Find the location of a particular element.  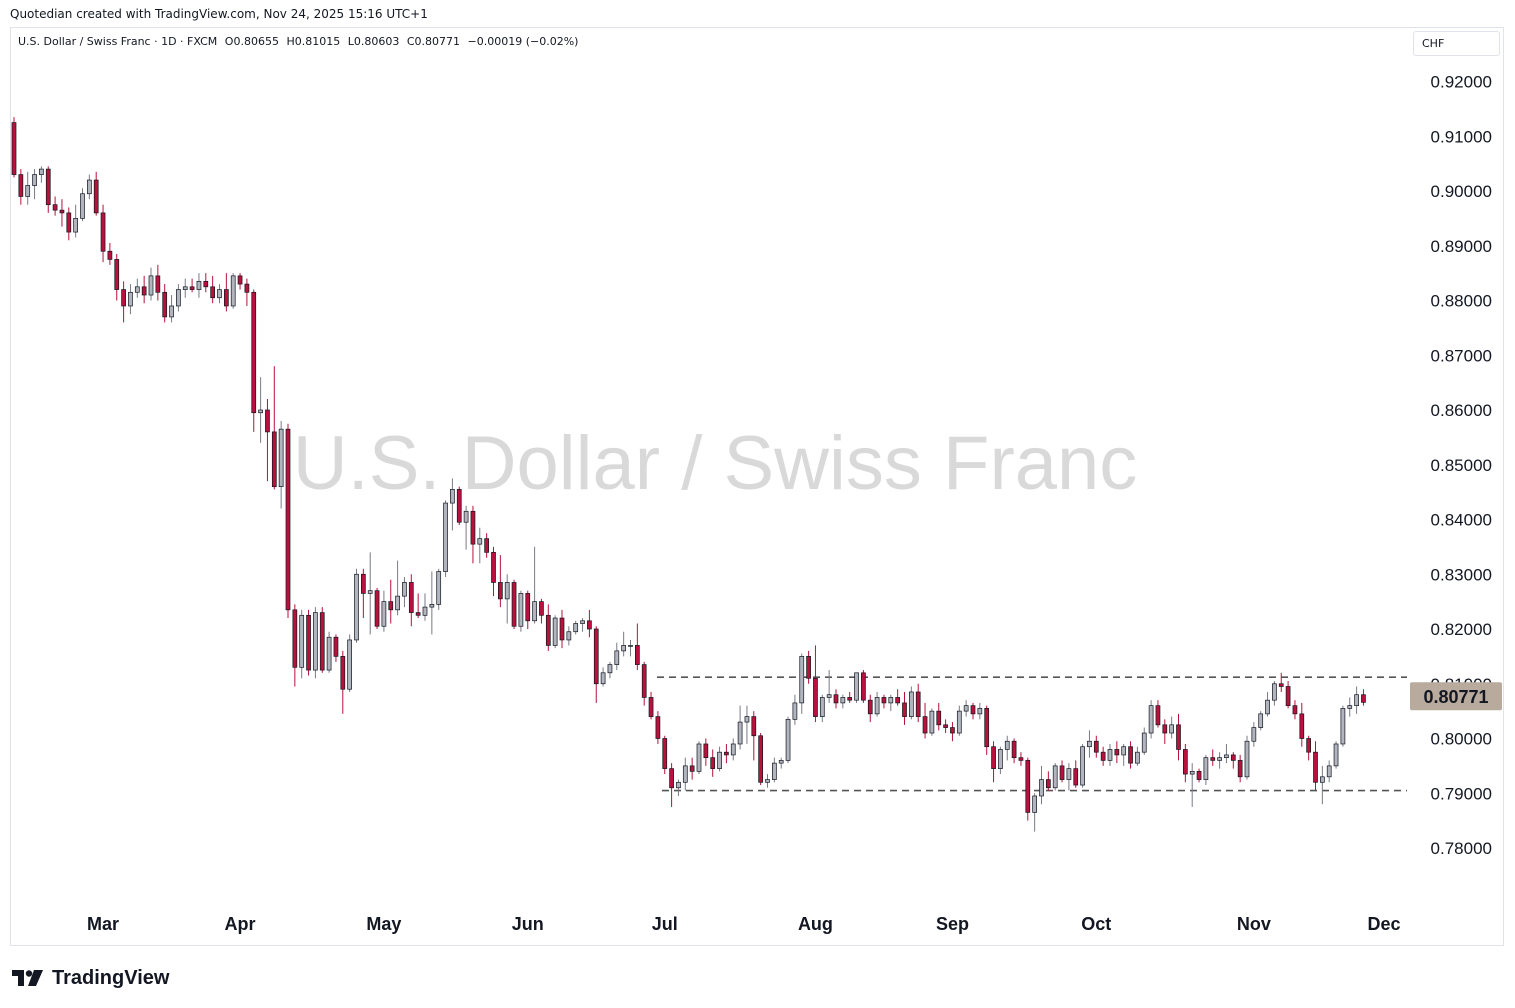

legend-change: −0.00019 (−0.02%) is located at coordinates (523, 41).